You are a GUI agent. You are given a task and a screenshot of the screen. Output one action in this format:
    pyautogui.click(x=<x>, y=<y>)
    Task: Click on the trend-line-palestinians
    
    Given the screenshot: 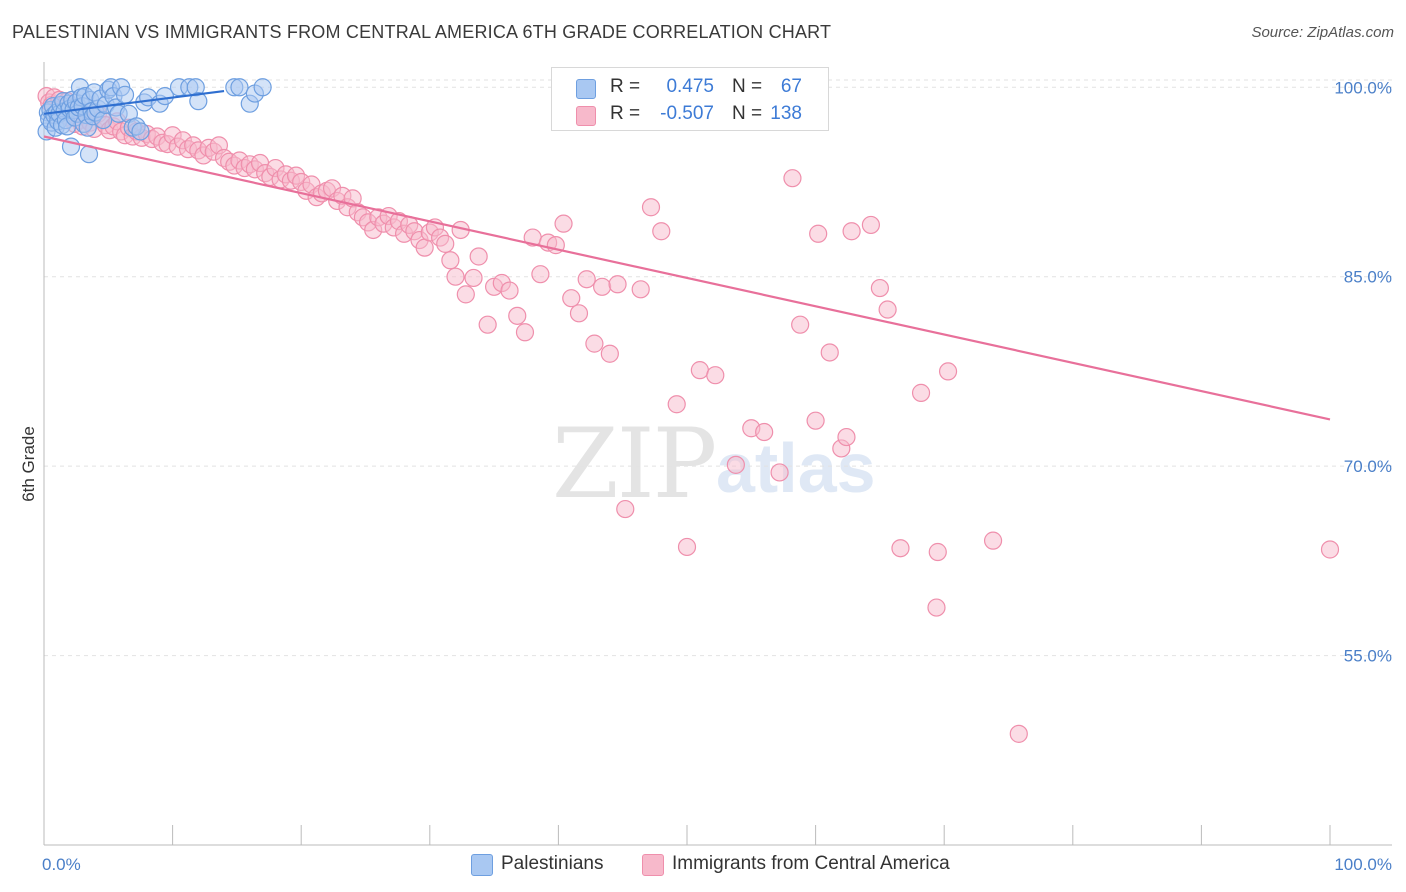 What is the action you would take?
    pyautogui.click(x=134, y=102)
    